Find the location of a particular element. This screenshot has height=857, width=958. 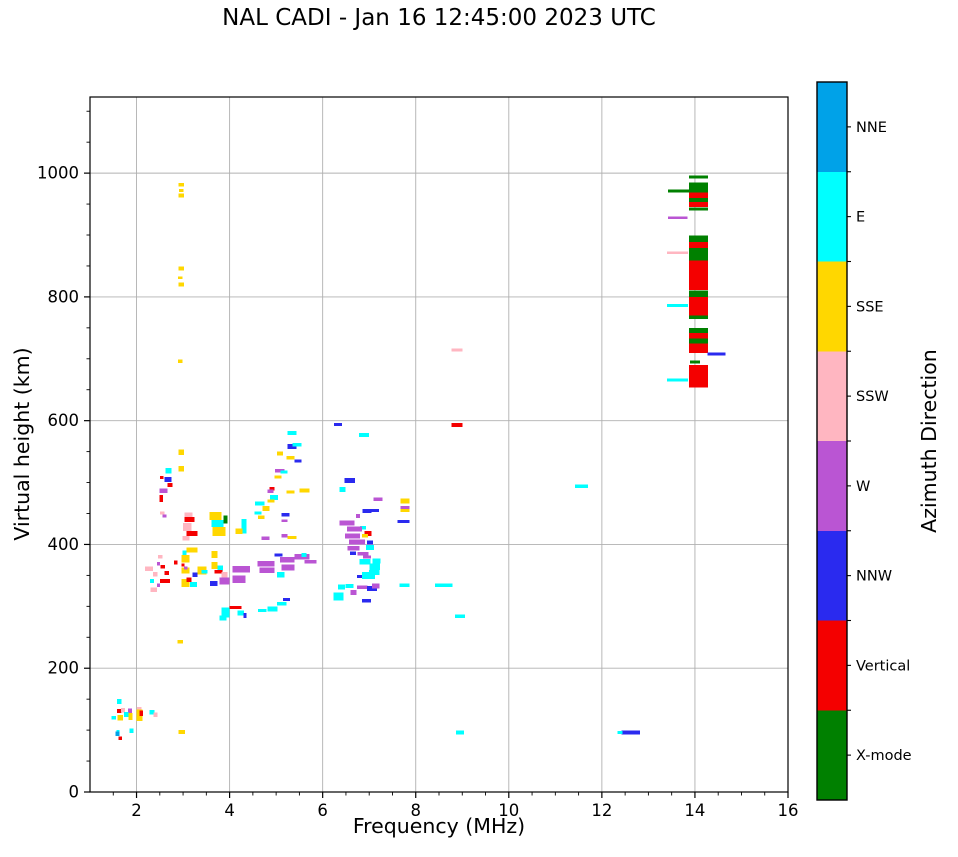

x-tick-label: 4 is located at coordinates (229, 810).